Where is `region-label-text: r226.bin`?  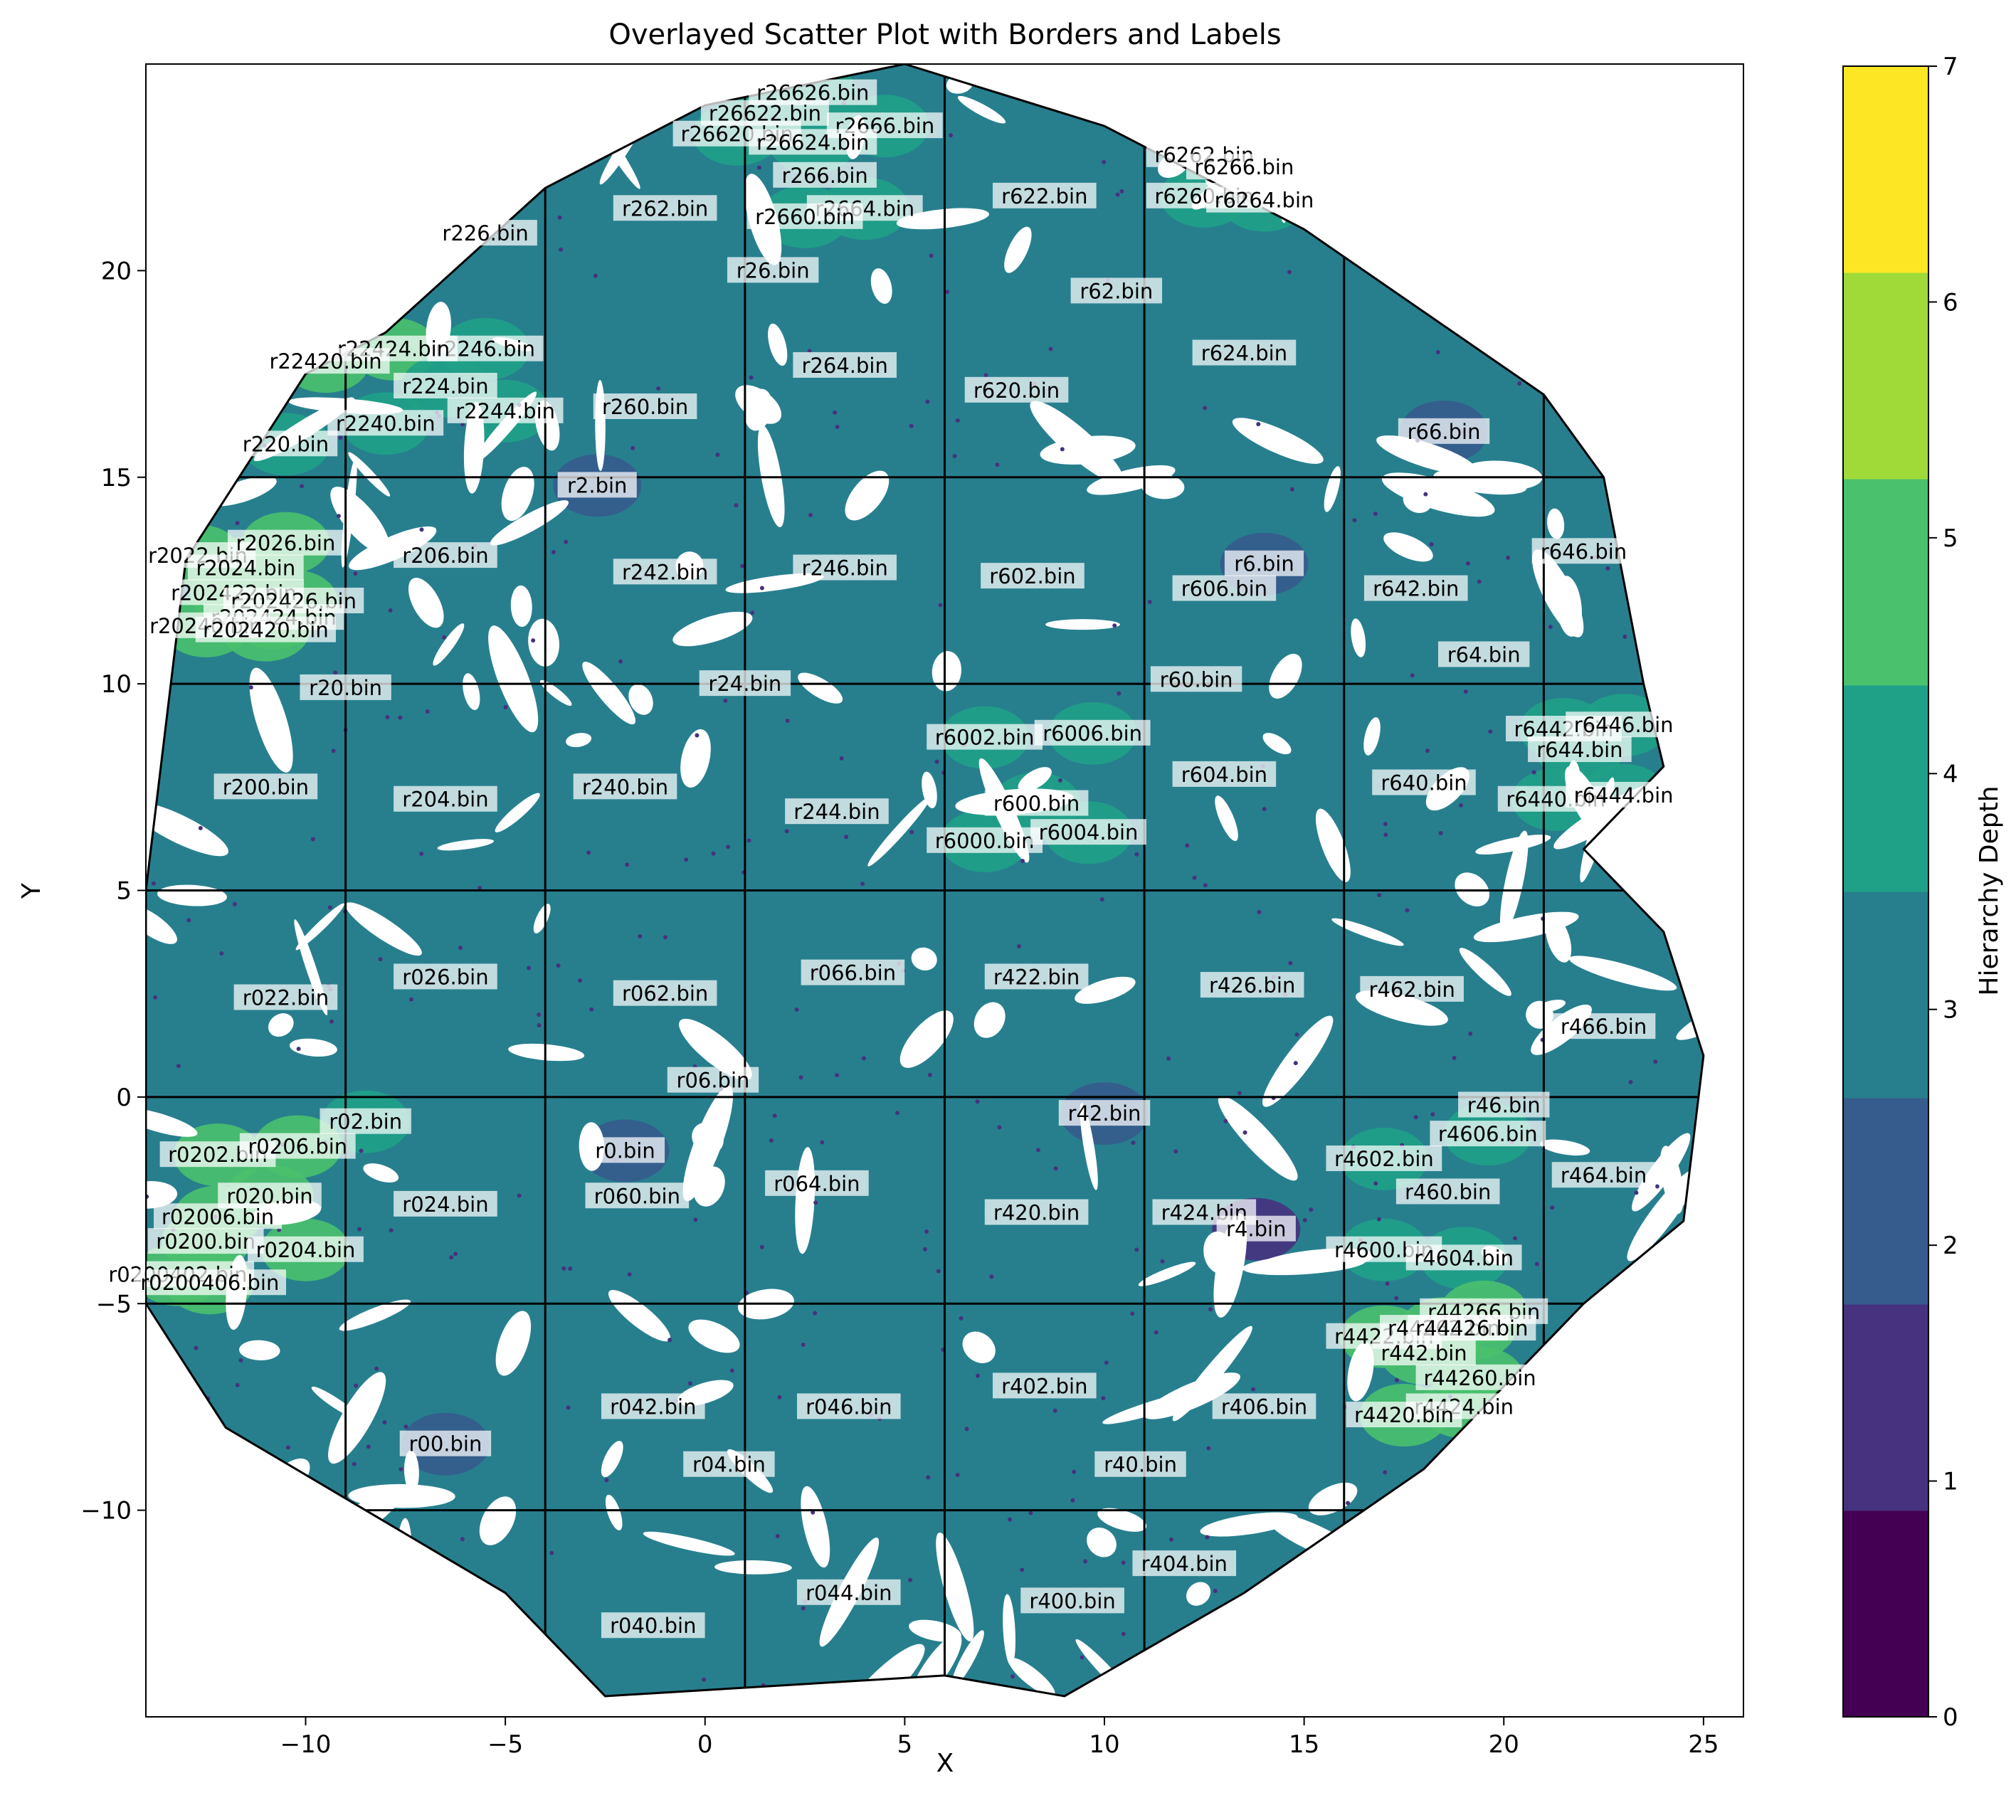 region-label-text: r226.bin is located at coordinates (485, 233).